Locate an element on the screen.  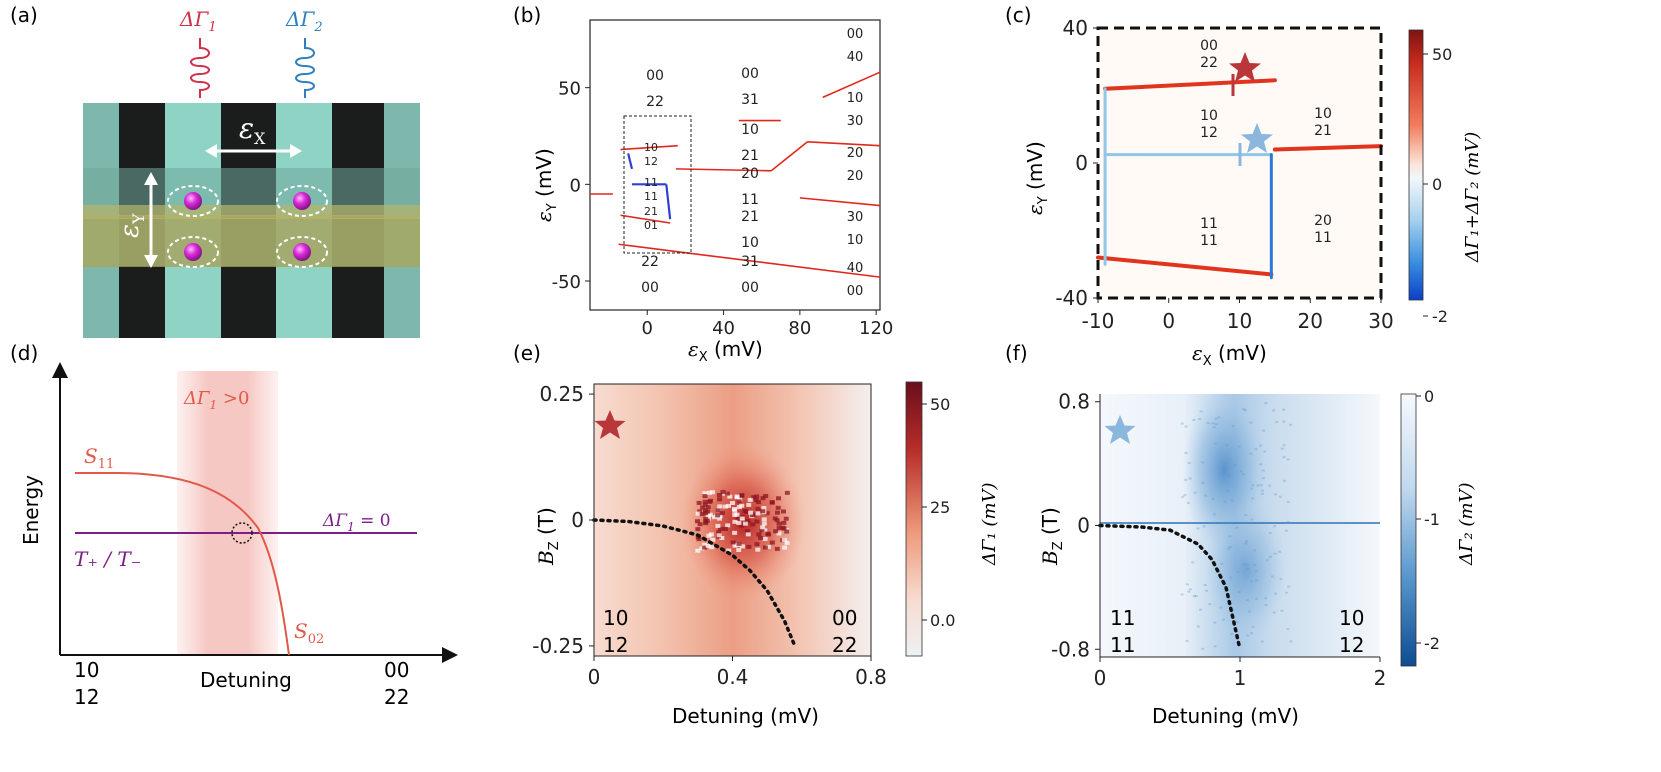
plot-e-ytick-label: 0.25 is located at coordinates (561, 394).